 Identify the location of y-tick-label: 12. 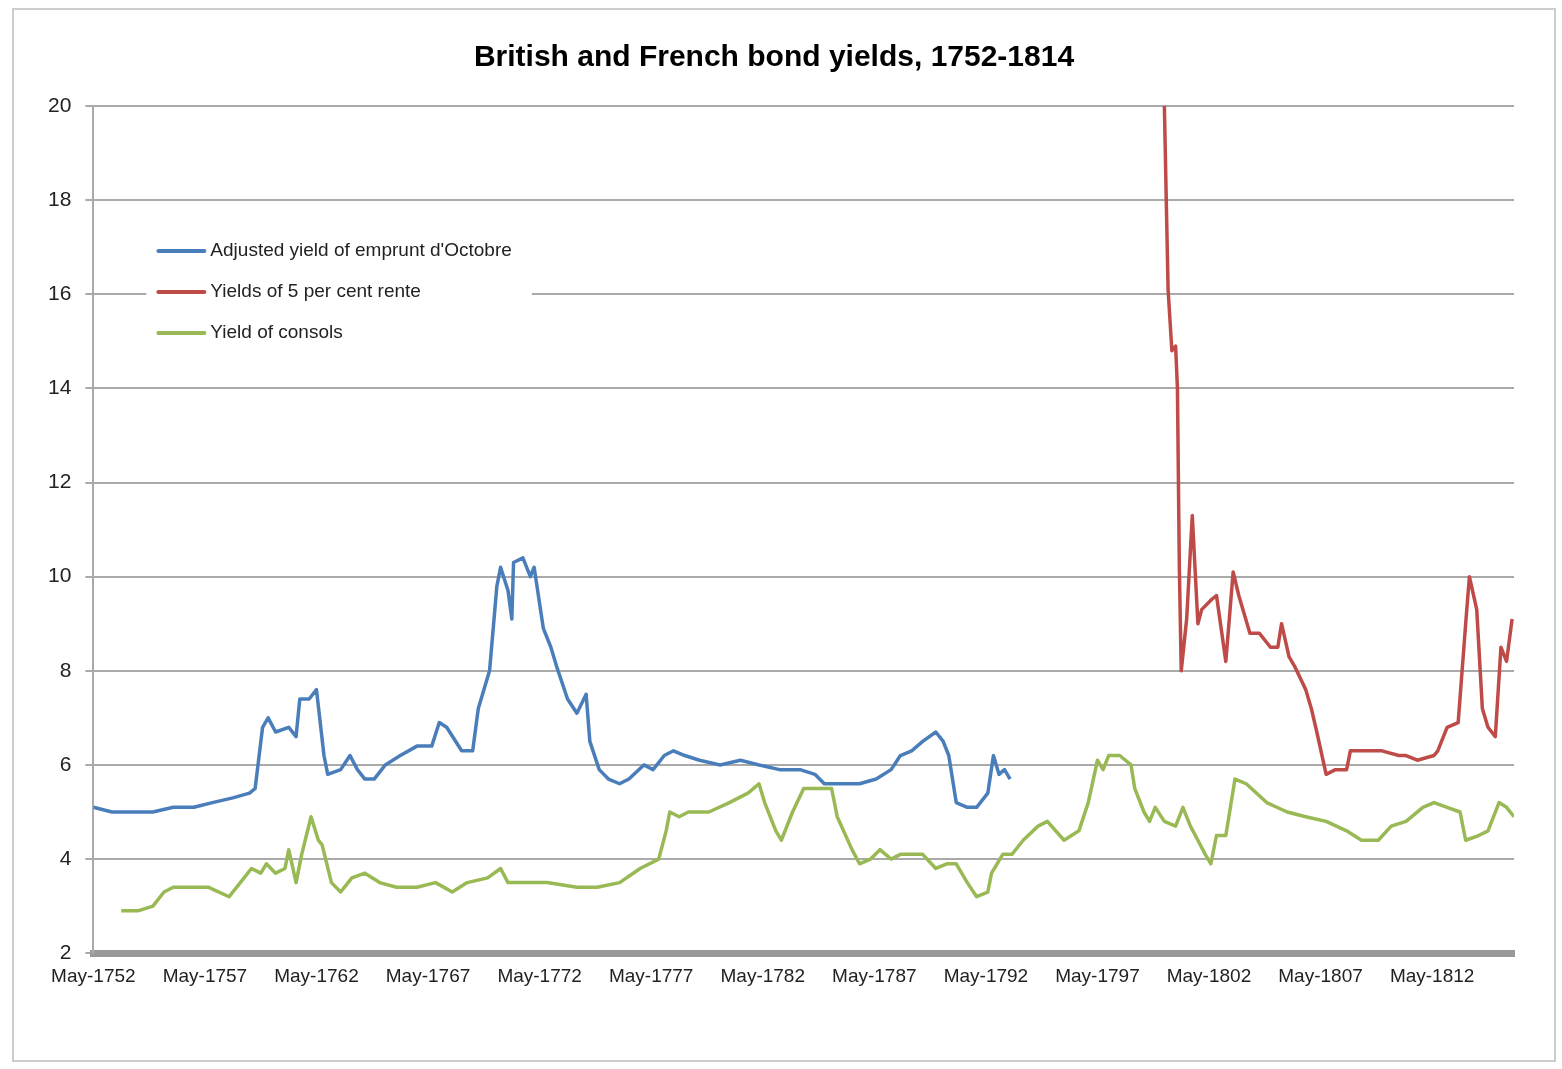
(60, 481).